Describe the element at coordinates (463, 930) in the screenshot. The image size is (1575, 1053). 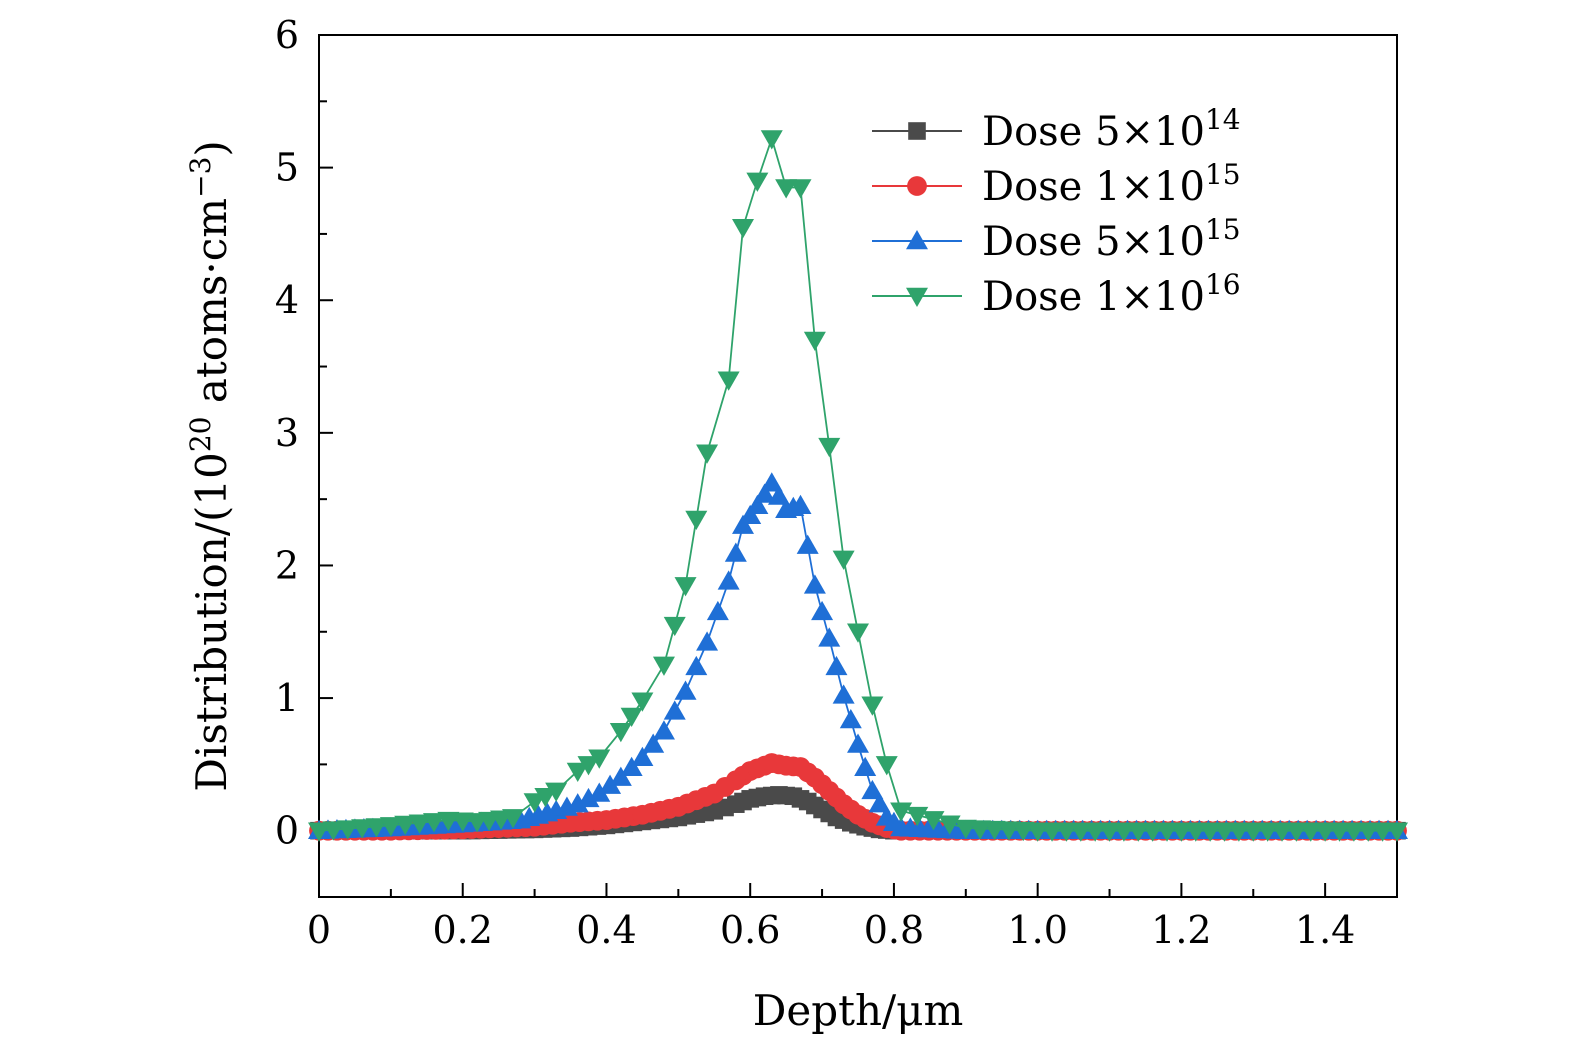
I see `x-tick-label: 0.2` at that location.